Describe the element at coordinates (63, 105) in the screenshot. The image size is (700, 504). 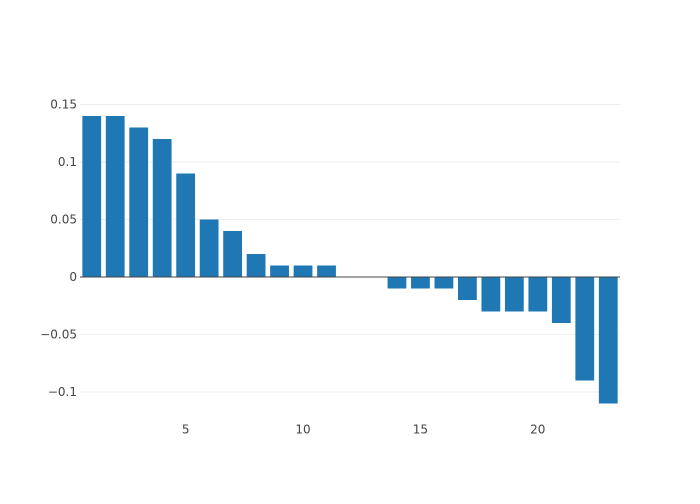
I see `y-tick-label: 0.15` at that location.